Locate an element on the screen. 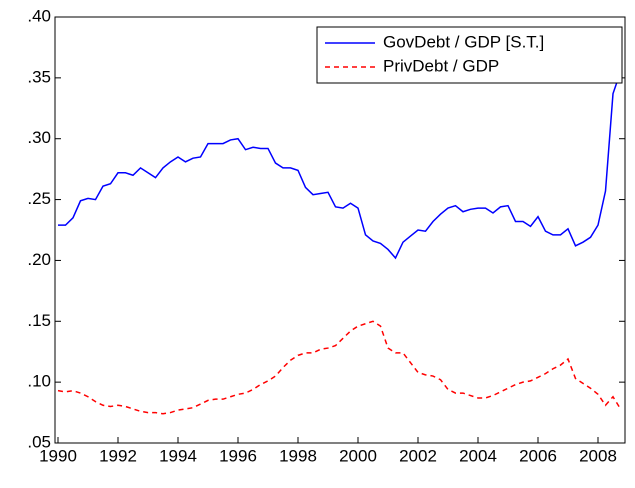  legend-box is located at coordinates (469, 55).